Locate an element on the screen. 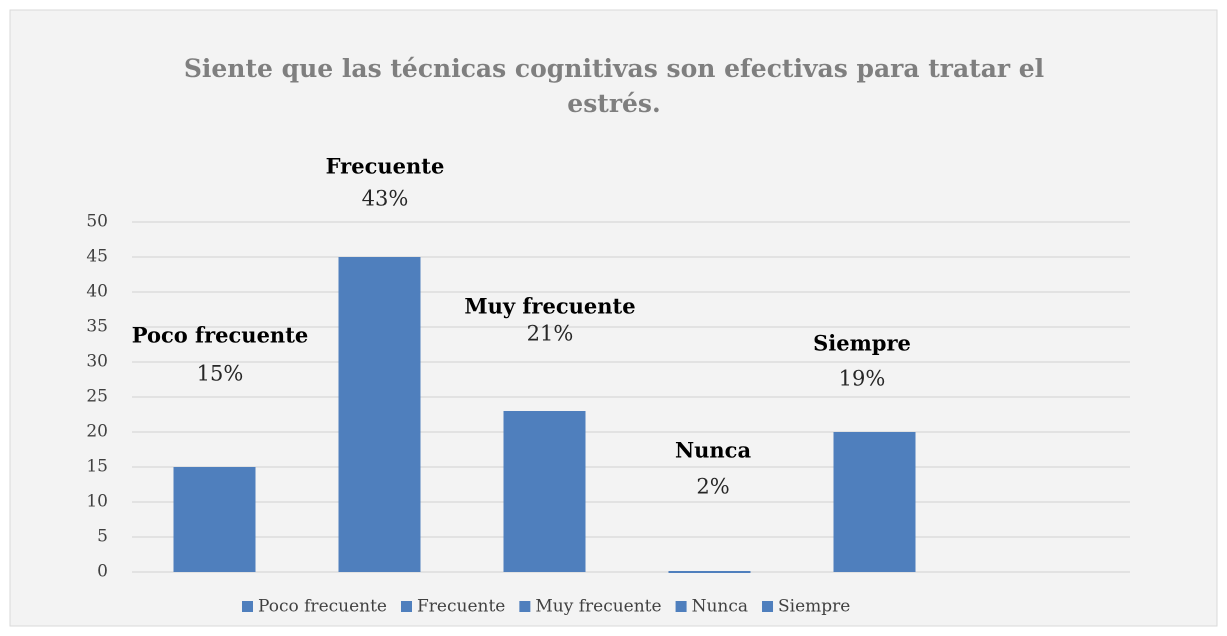  data-label-percent: 19% is located at coordinates (862, 379).